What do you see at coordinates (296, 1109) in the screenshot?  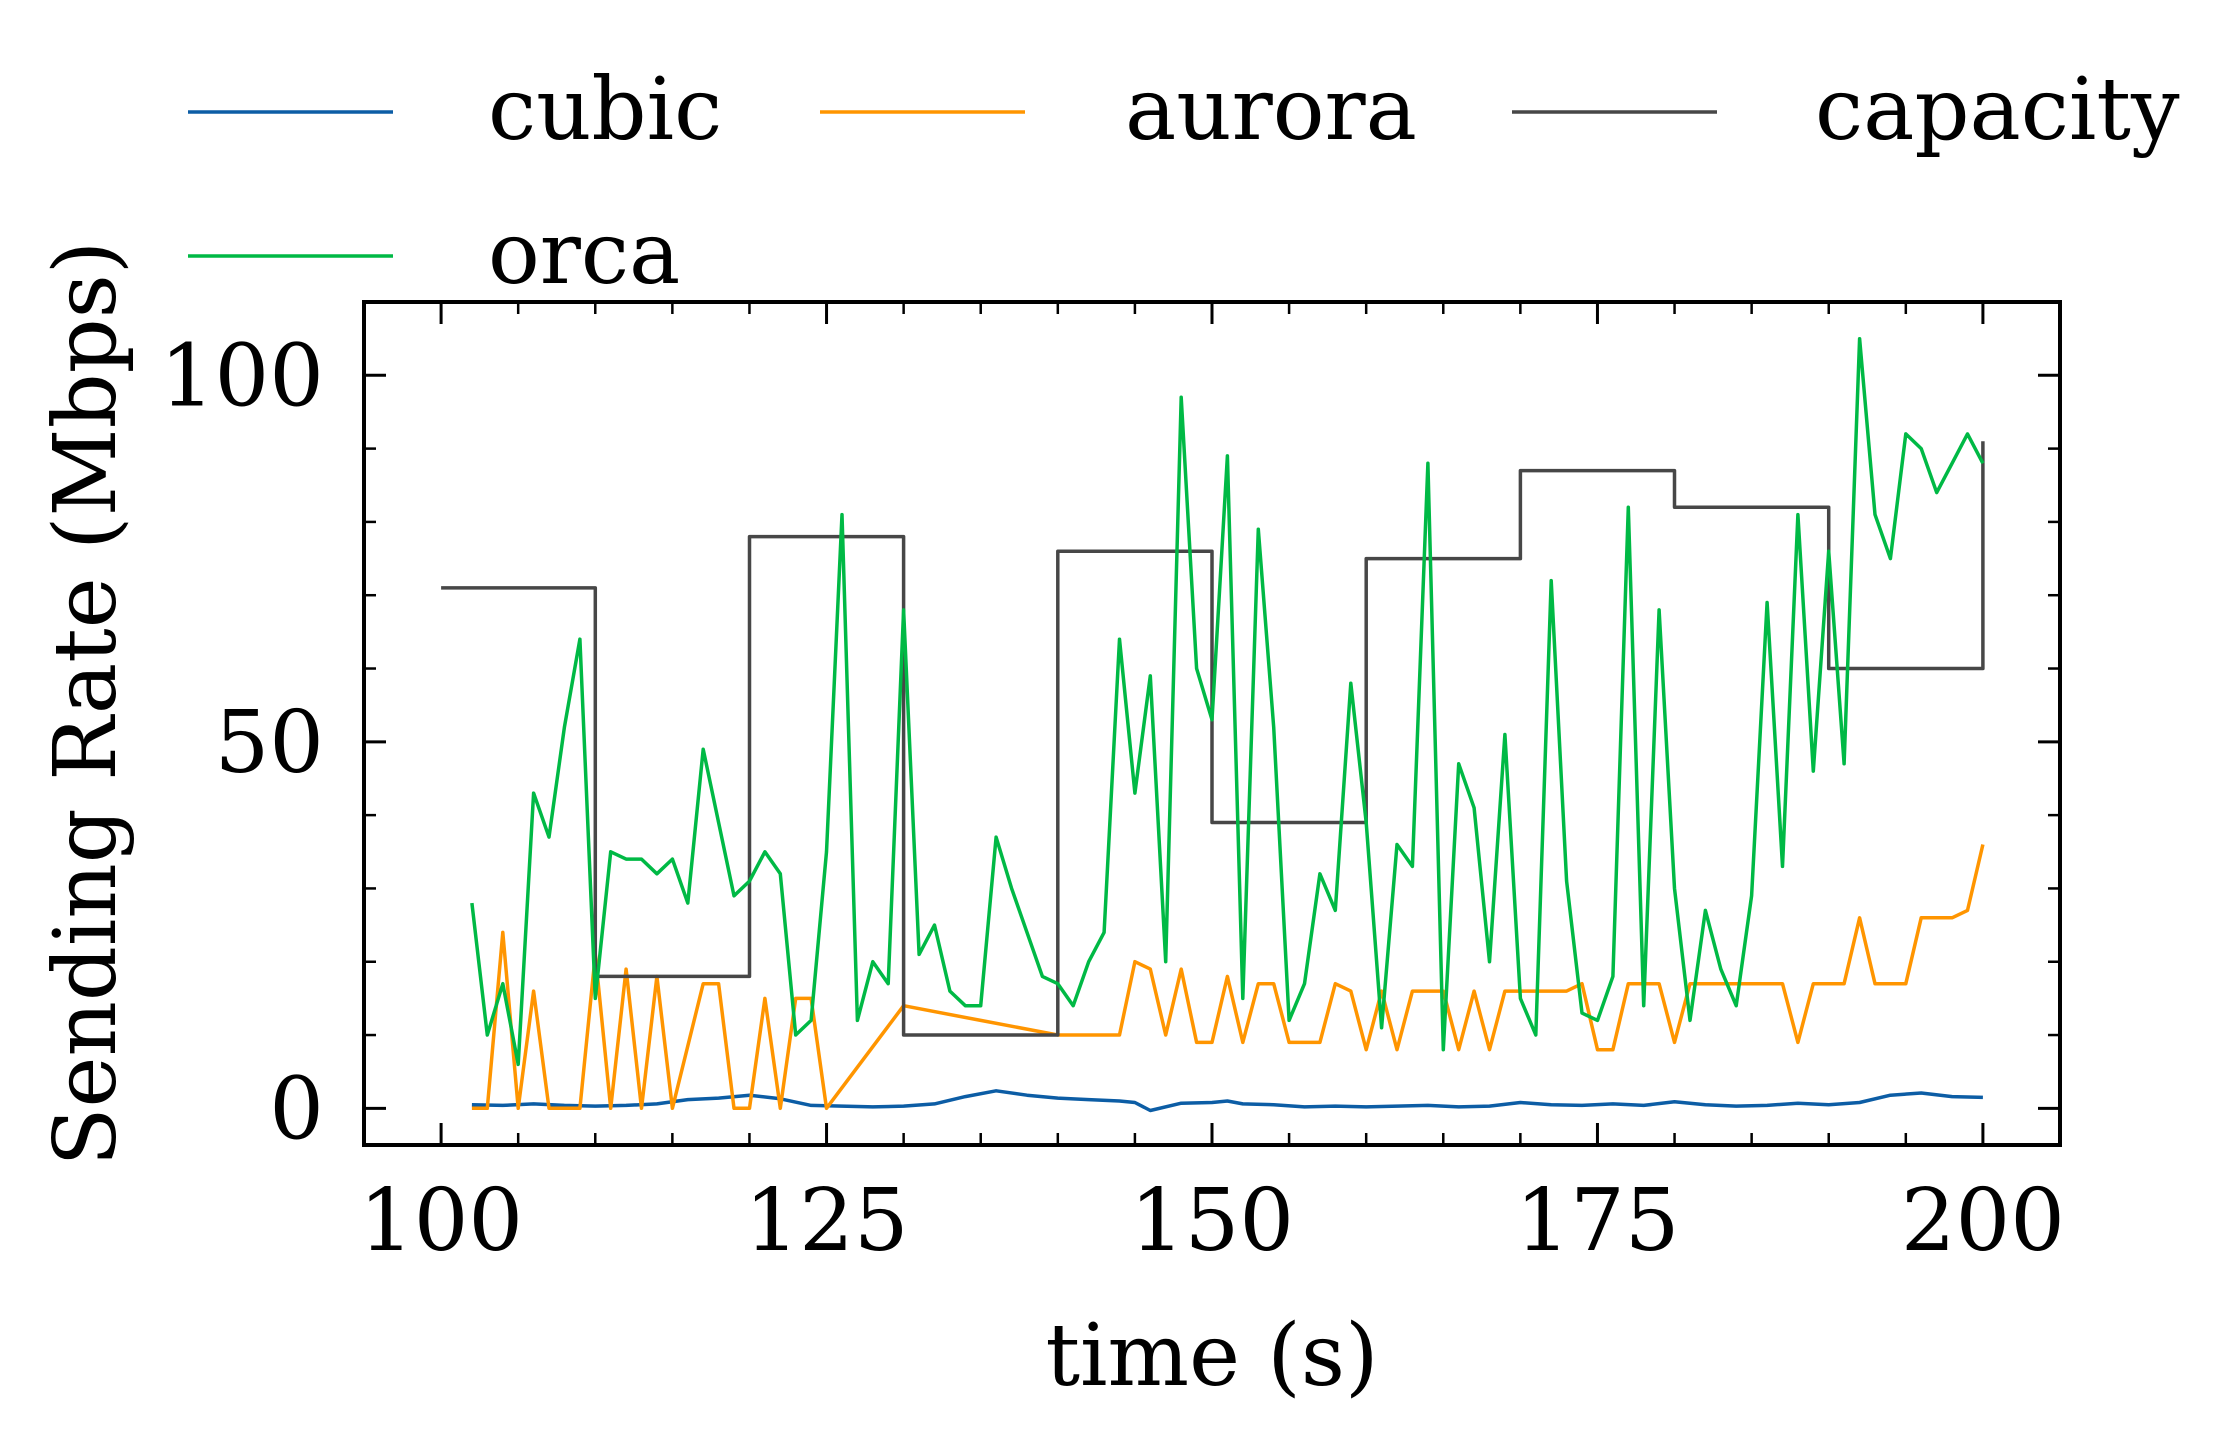 I see `y-tick-label: 0` at bounding box center [296, 1109].